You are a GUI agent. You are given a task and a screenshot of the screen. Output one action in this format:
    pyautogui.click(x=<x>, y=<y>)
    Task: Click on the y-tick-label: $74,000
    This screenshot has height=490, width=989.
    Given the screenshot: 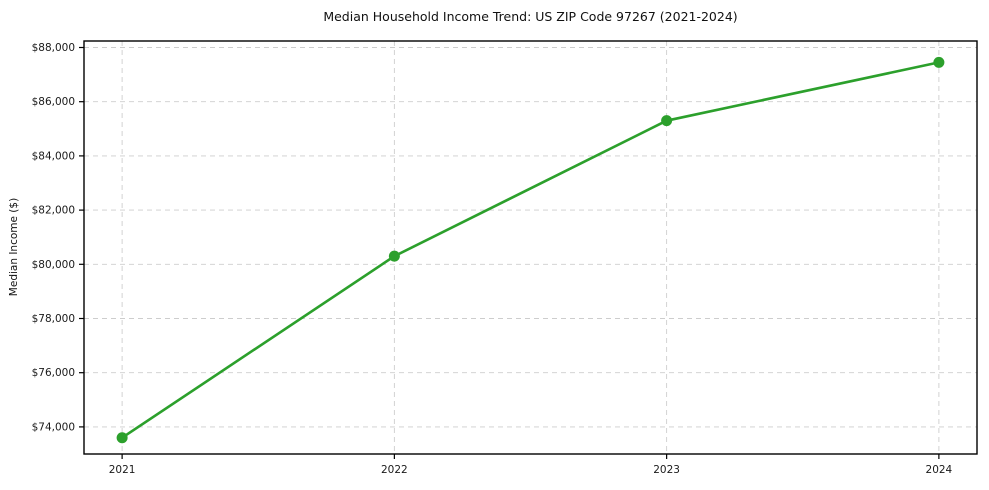 What is the action you would take?
    pyautogui.click(x=53, y=427)
    